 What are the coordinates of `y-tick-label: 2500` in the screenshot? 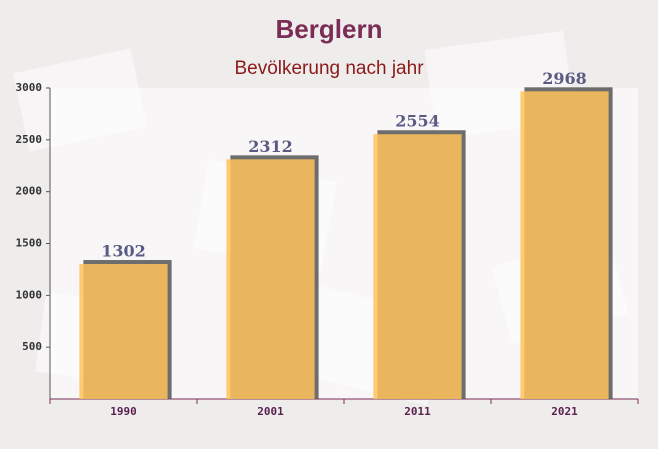 It's located at (29, 139).